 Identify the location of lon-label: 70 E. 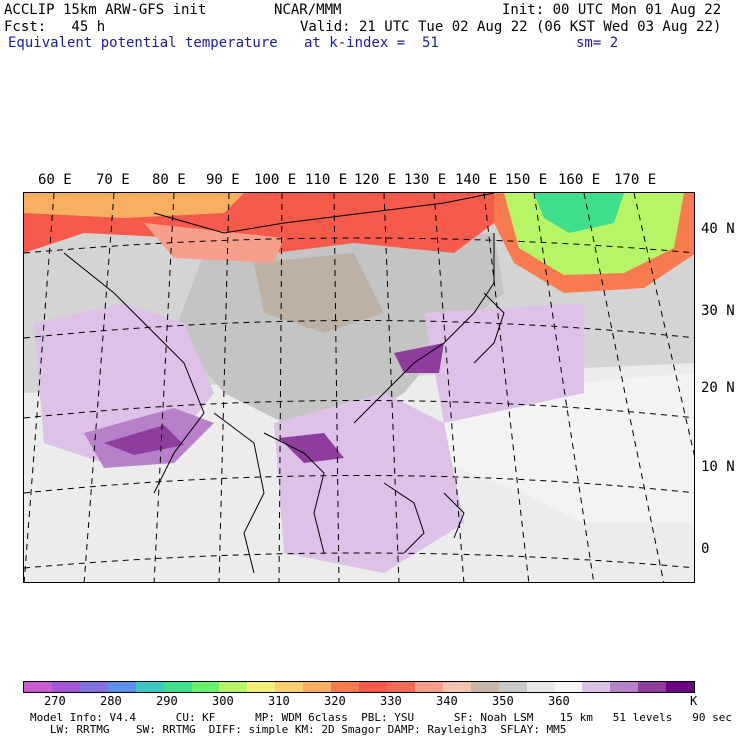
(113, 180).